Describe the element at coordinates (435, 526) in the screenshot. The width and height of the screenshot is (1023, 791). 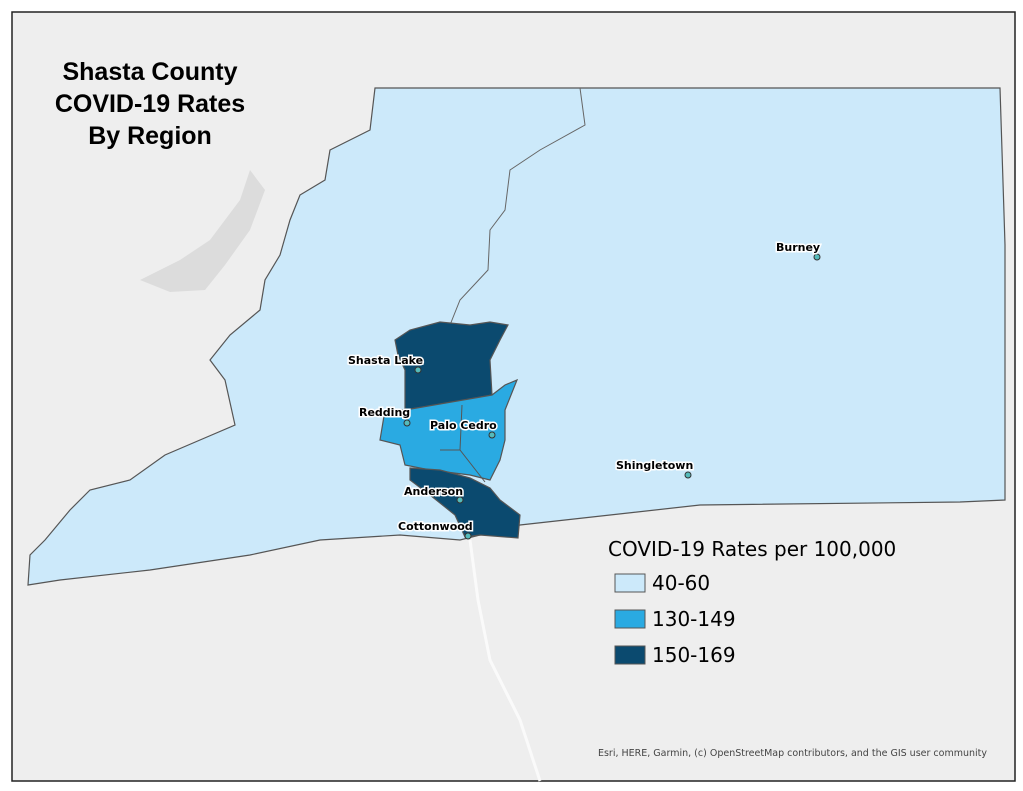
I see `place-label: Cottonwood` at that location.